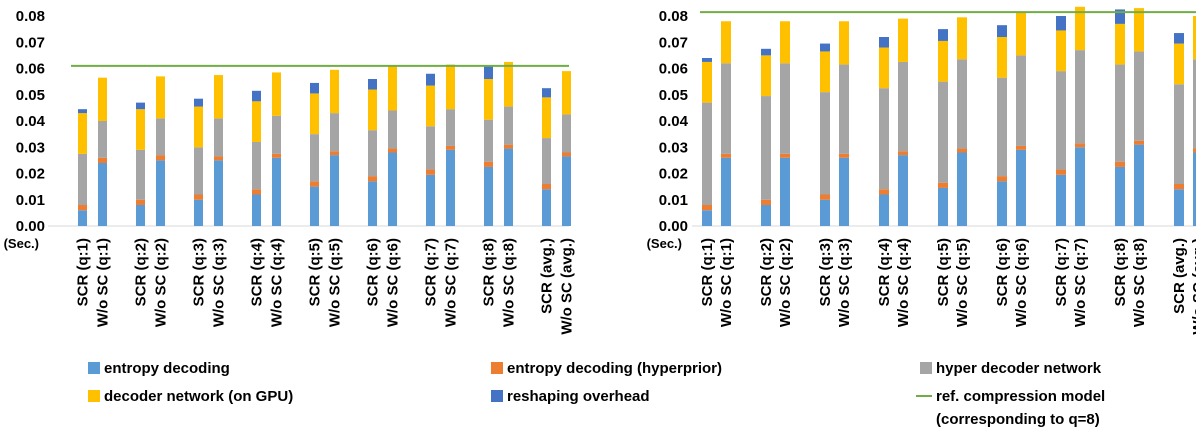  What do you see at coordinates (614, 368) in the screenshot?
I see `legend-label-entropy-hyperprior: entropy decoding (hyperprior)` at bounding box center [614, 368].